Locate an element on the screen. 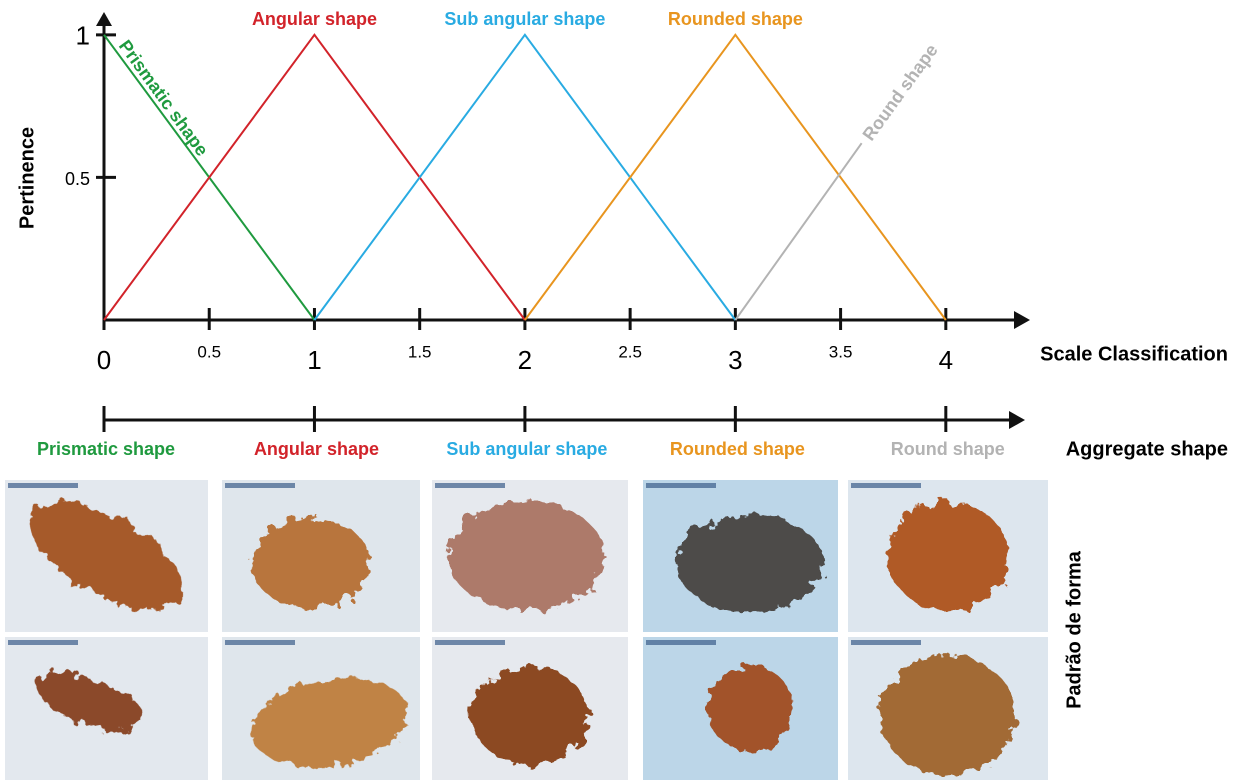  x-axis-arrow is located at coordinates (1022, 320).